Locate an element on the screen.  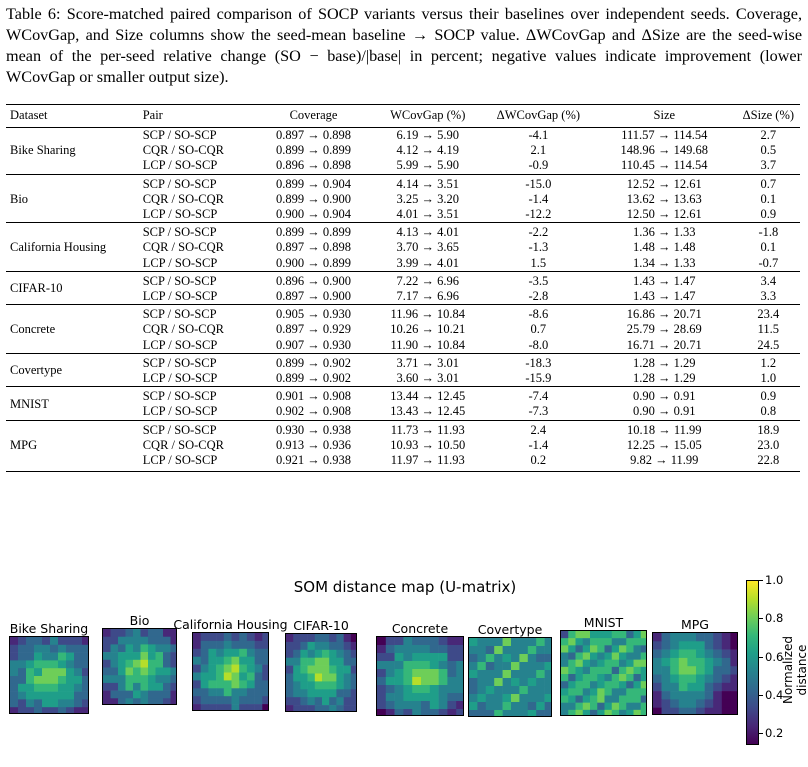
cell-value: 1.36 → 1.33 is located at coordinates (664, 232).